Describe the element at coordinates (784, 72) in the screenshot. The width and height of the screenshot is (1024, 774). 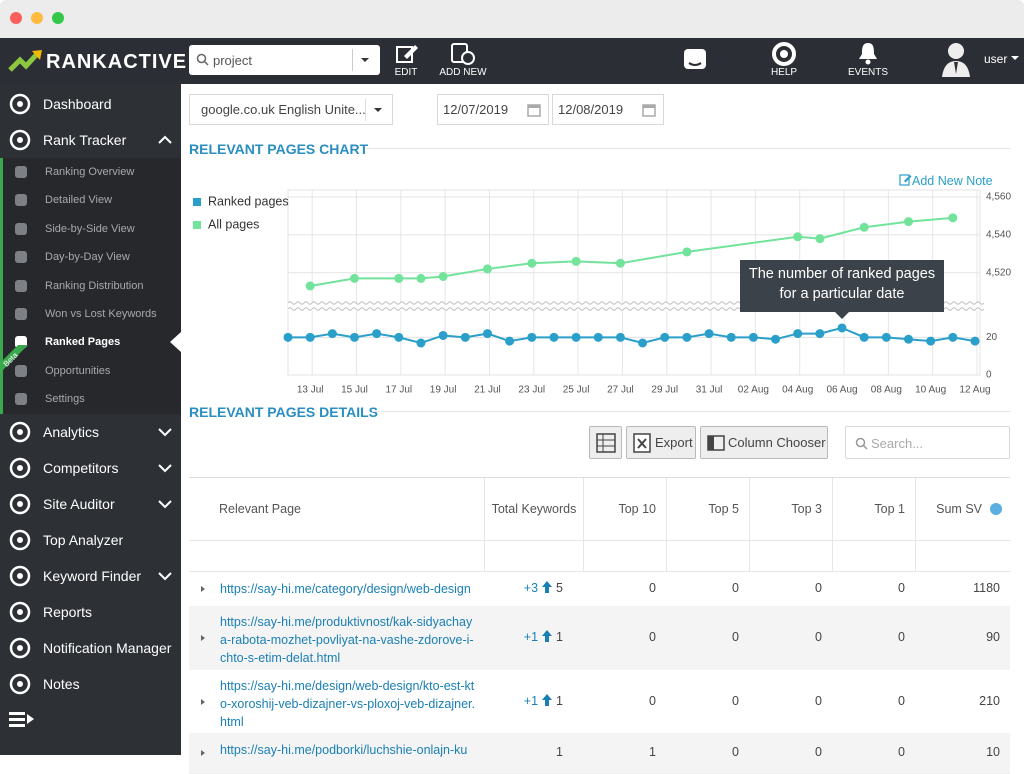
I see `help-label: HELP` at that location.